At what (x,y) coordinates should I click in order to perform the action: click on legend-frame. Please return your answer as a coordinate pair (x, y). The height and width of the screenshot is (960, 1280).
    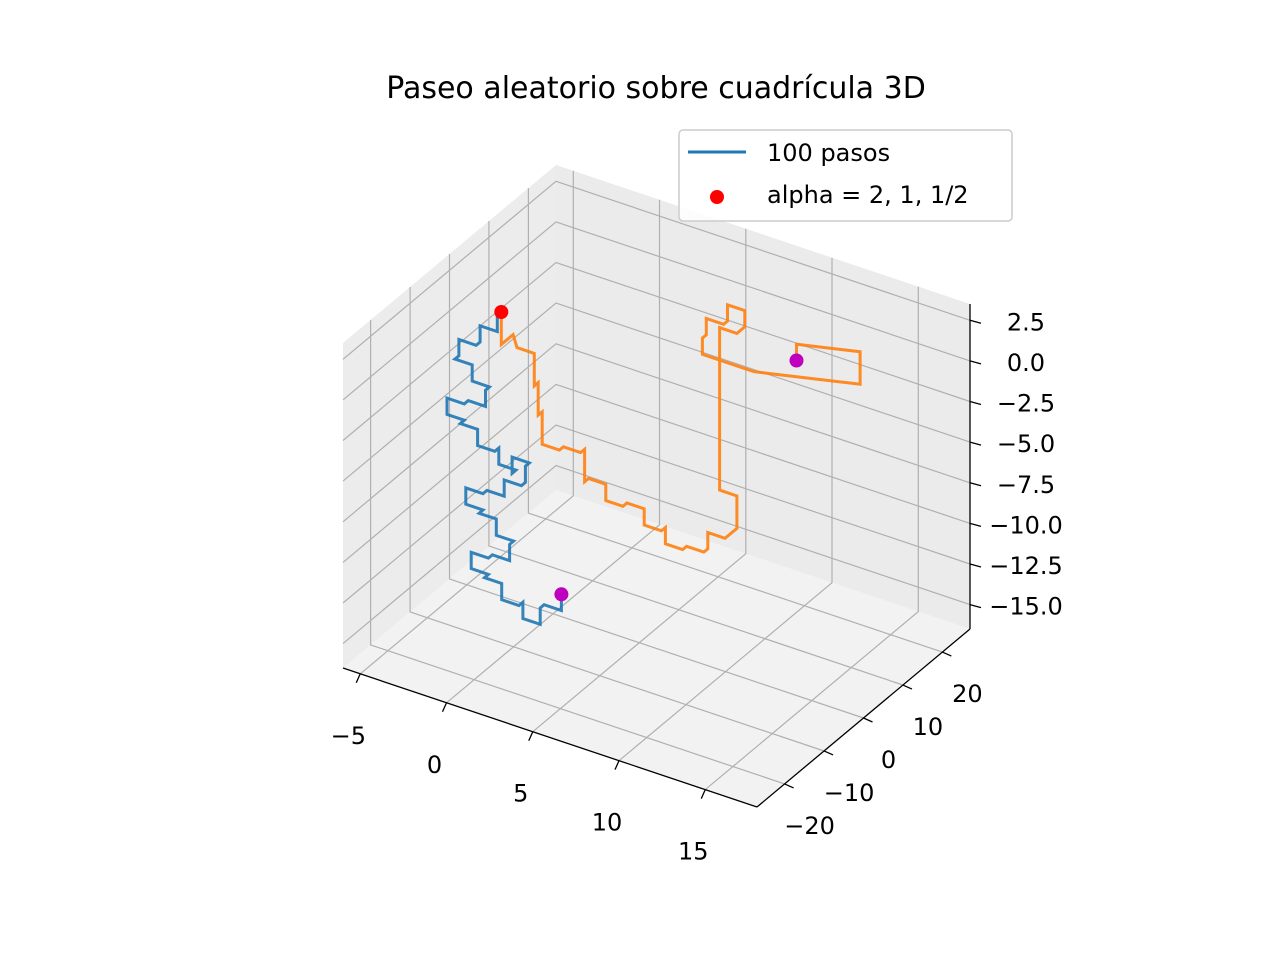
    Looking at the image, I should click on (845, 175).